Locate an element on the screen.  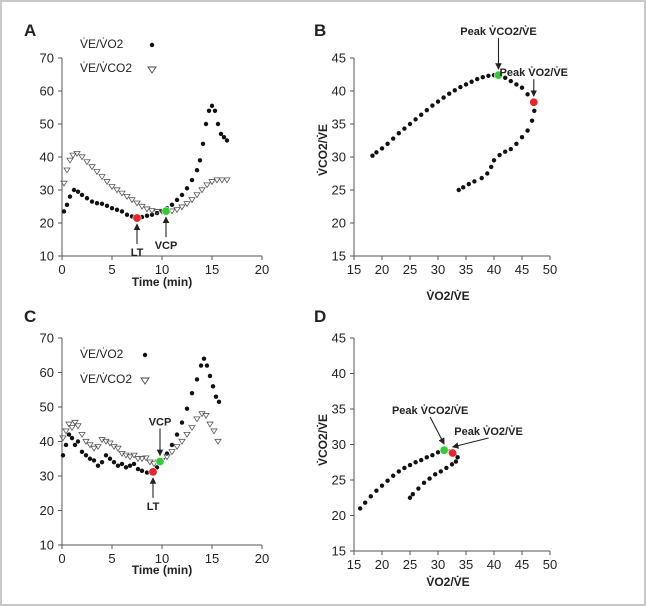
x-tick-label: 45 is located at coordinates (522, 269).